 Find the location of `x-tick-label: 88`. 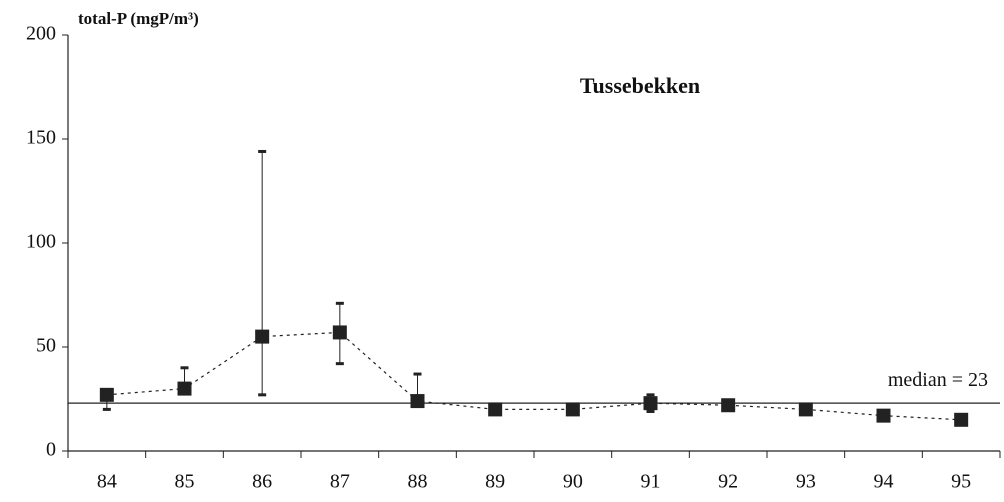

x-tick-label: 88 is located at coordinates (418, 482).